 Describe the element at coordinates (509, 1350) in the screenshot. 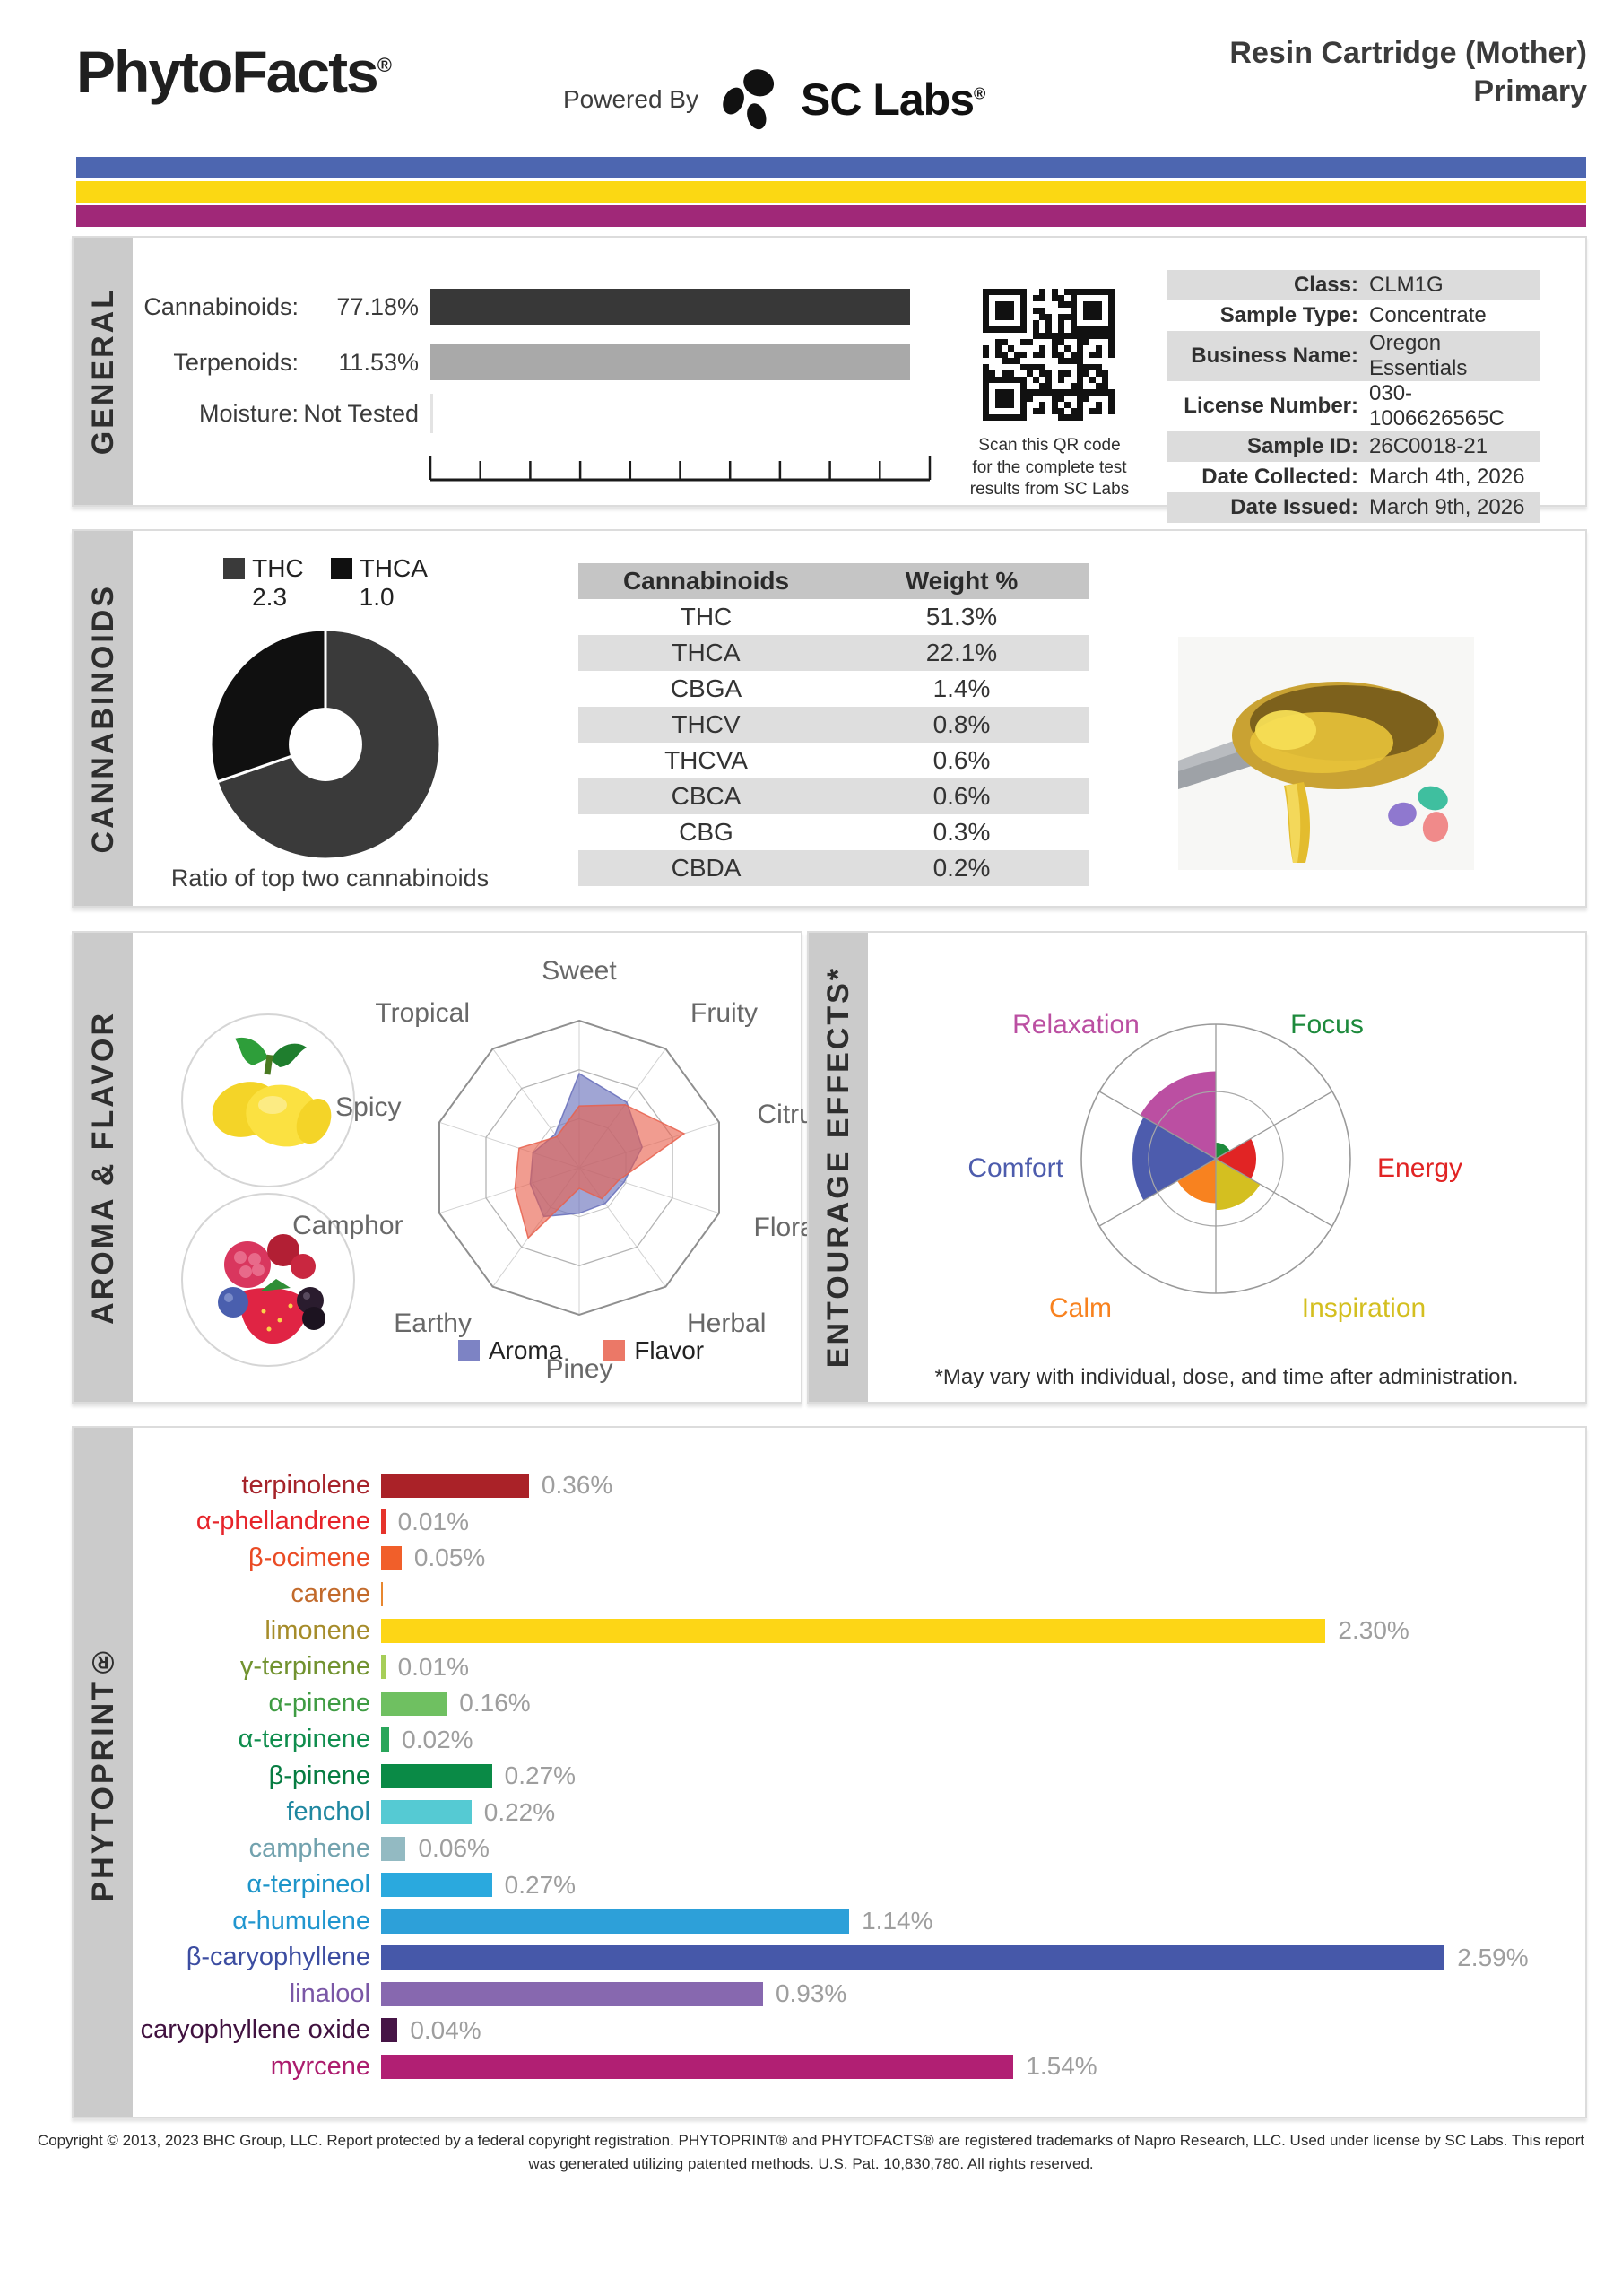

I see `radar-legend-item: Aroma` at that location.